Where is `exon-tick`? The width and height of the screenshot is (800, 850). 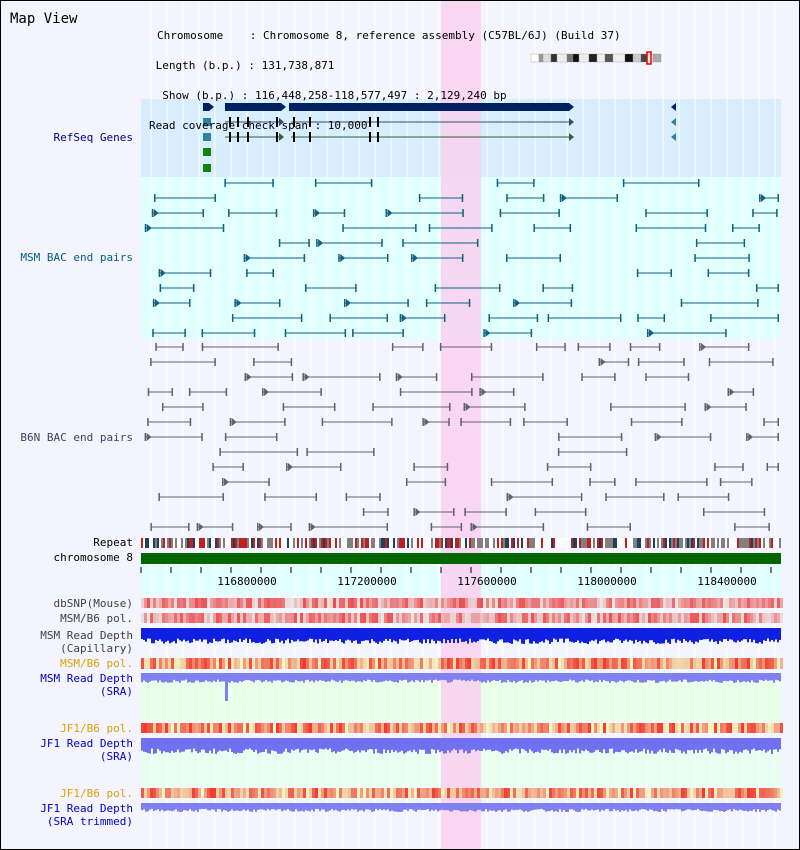
exon-tick is located at coordinates (277, 137).